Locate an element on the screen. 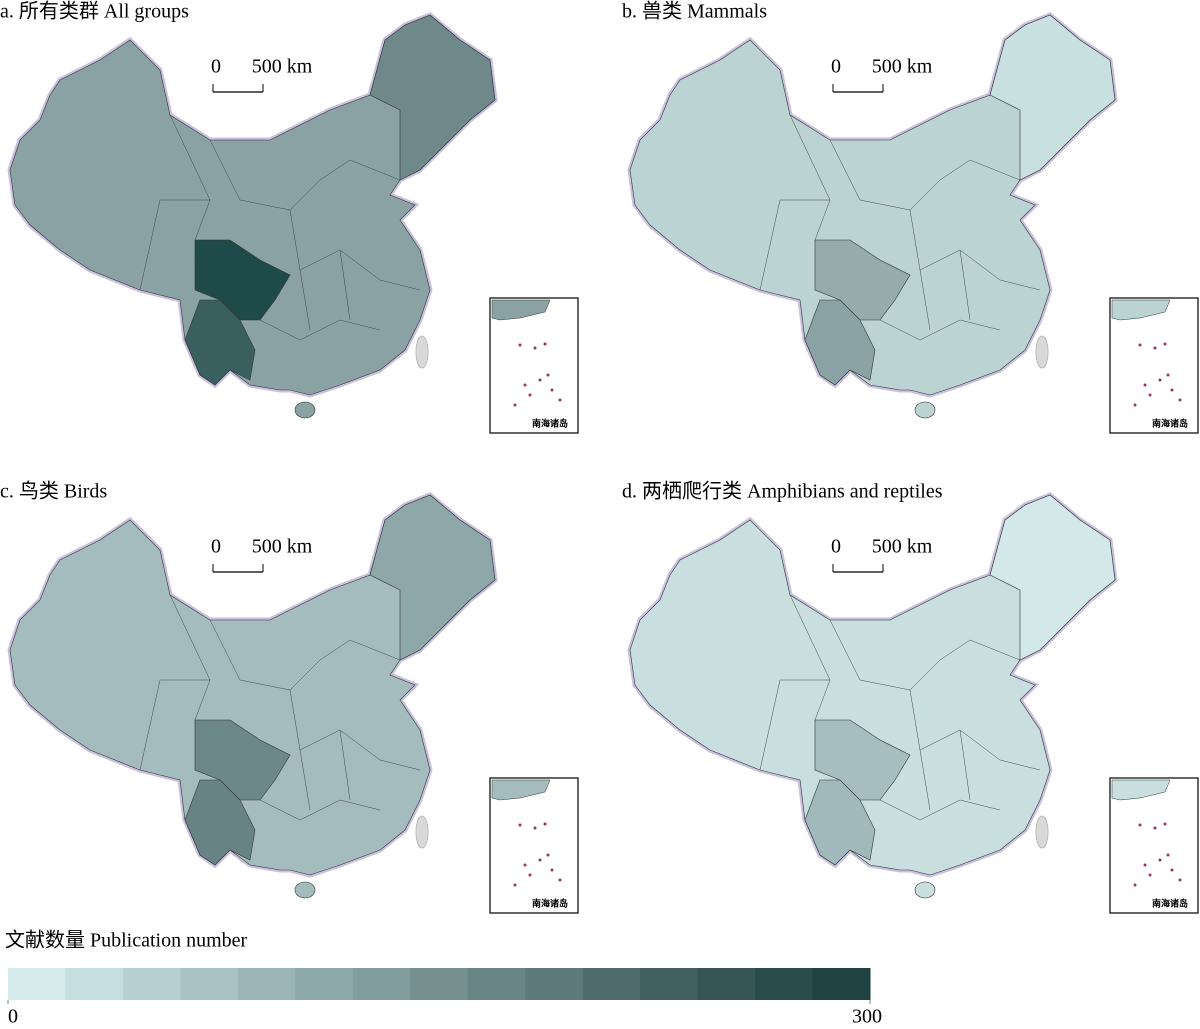  panel-title: c. 鸟类 Birds is located at coordinates (53, 491).